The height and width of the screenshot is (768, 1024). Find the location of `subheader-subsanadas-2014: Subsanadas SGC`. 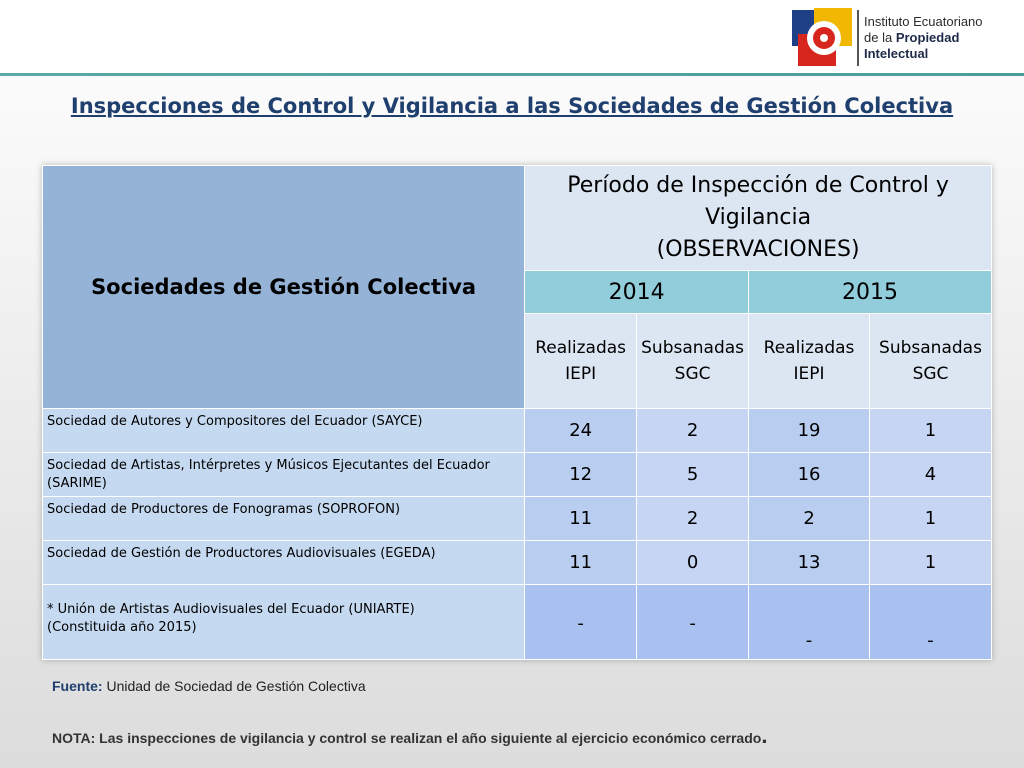

subheader-subsanadas-2014: Subsanadas SGC is located at coordinates (693, 361).